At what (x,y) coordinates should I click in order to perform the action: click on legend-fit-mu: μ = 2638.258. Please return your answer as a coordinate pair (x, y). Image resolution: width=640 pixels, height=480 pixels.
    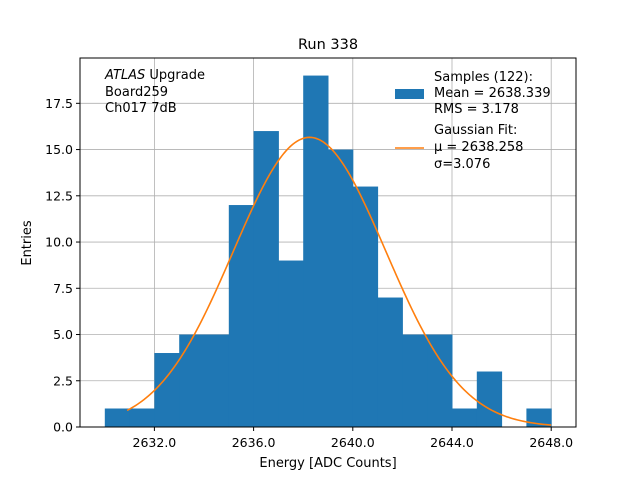
    Looking at the image, I should click on (478, 147).